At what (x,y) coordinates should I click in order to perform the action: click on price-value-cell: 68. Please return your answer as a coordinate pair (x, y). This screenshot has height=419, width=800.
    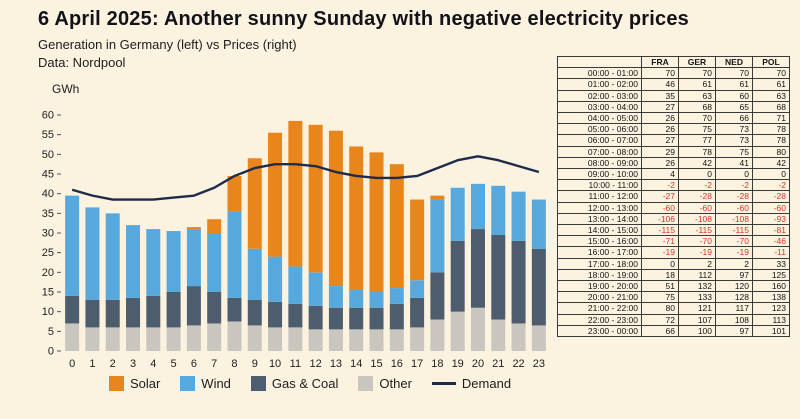
    Looking at the image, I should click on (771, 107).